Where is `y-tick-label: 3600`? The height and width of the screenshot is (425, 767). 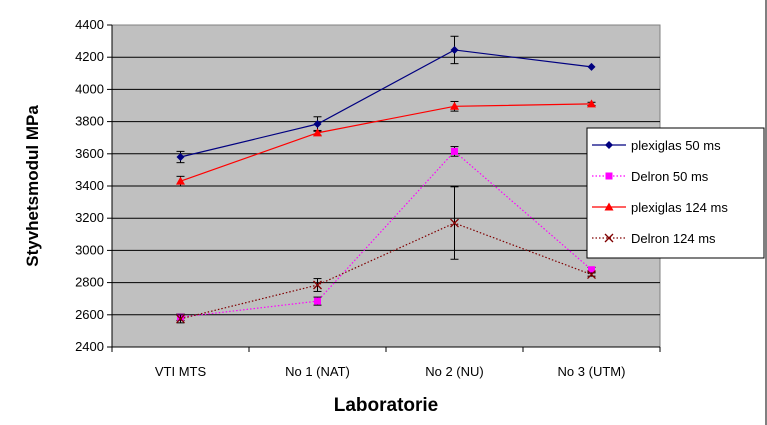 y-tick-label: 3600 is located at coordinates (89, 153).